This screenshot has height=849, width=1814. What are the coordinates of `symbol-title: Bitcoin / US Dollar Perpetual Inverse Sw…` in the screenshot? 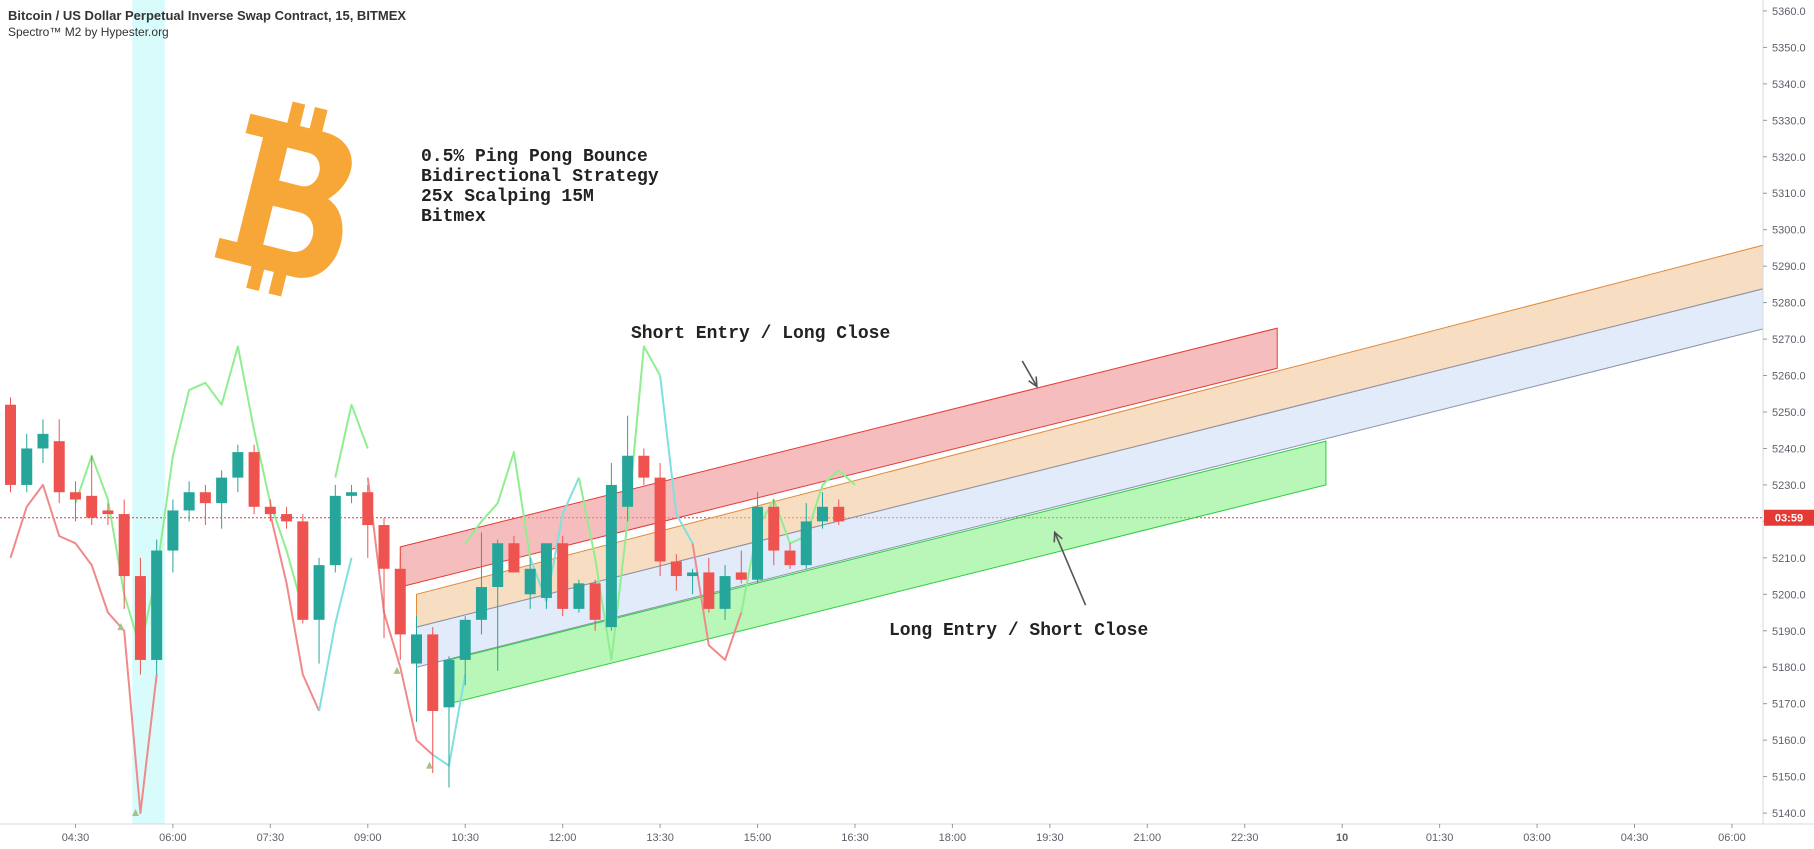 It's located at (207, 15).